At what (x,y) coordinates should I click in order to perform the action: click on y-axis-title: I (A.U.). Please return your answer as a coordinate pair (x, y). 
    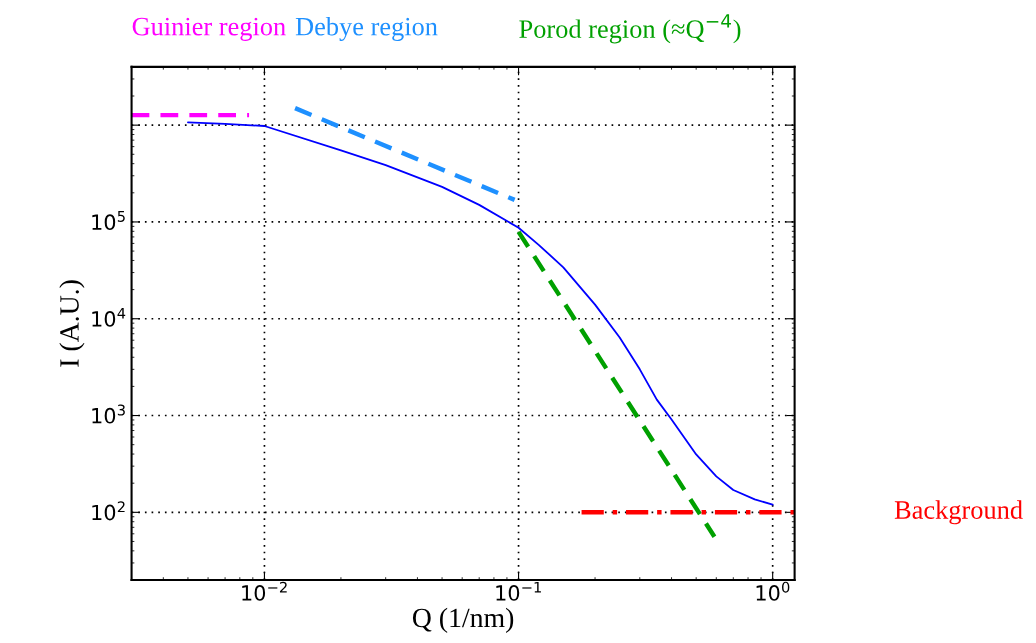
    Looking at the image, I should click on (72, 323).